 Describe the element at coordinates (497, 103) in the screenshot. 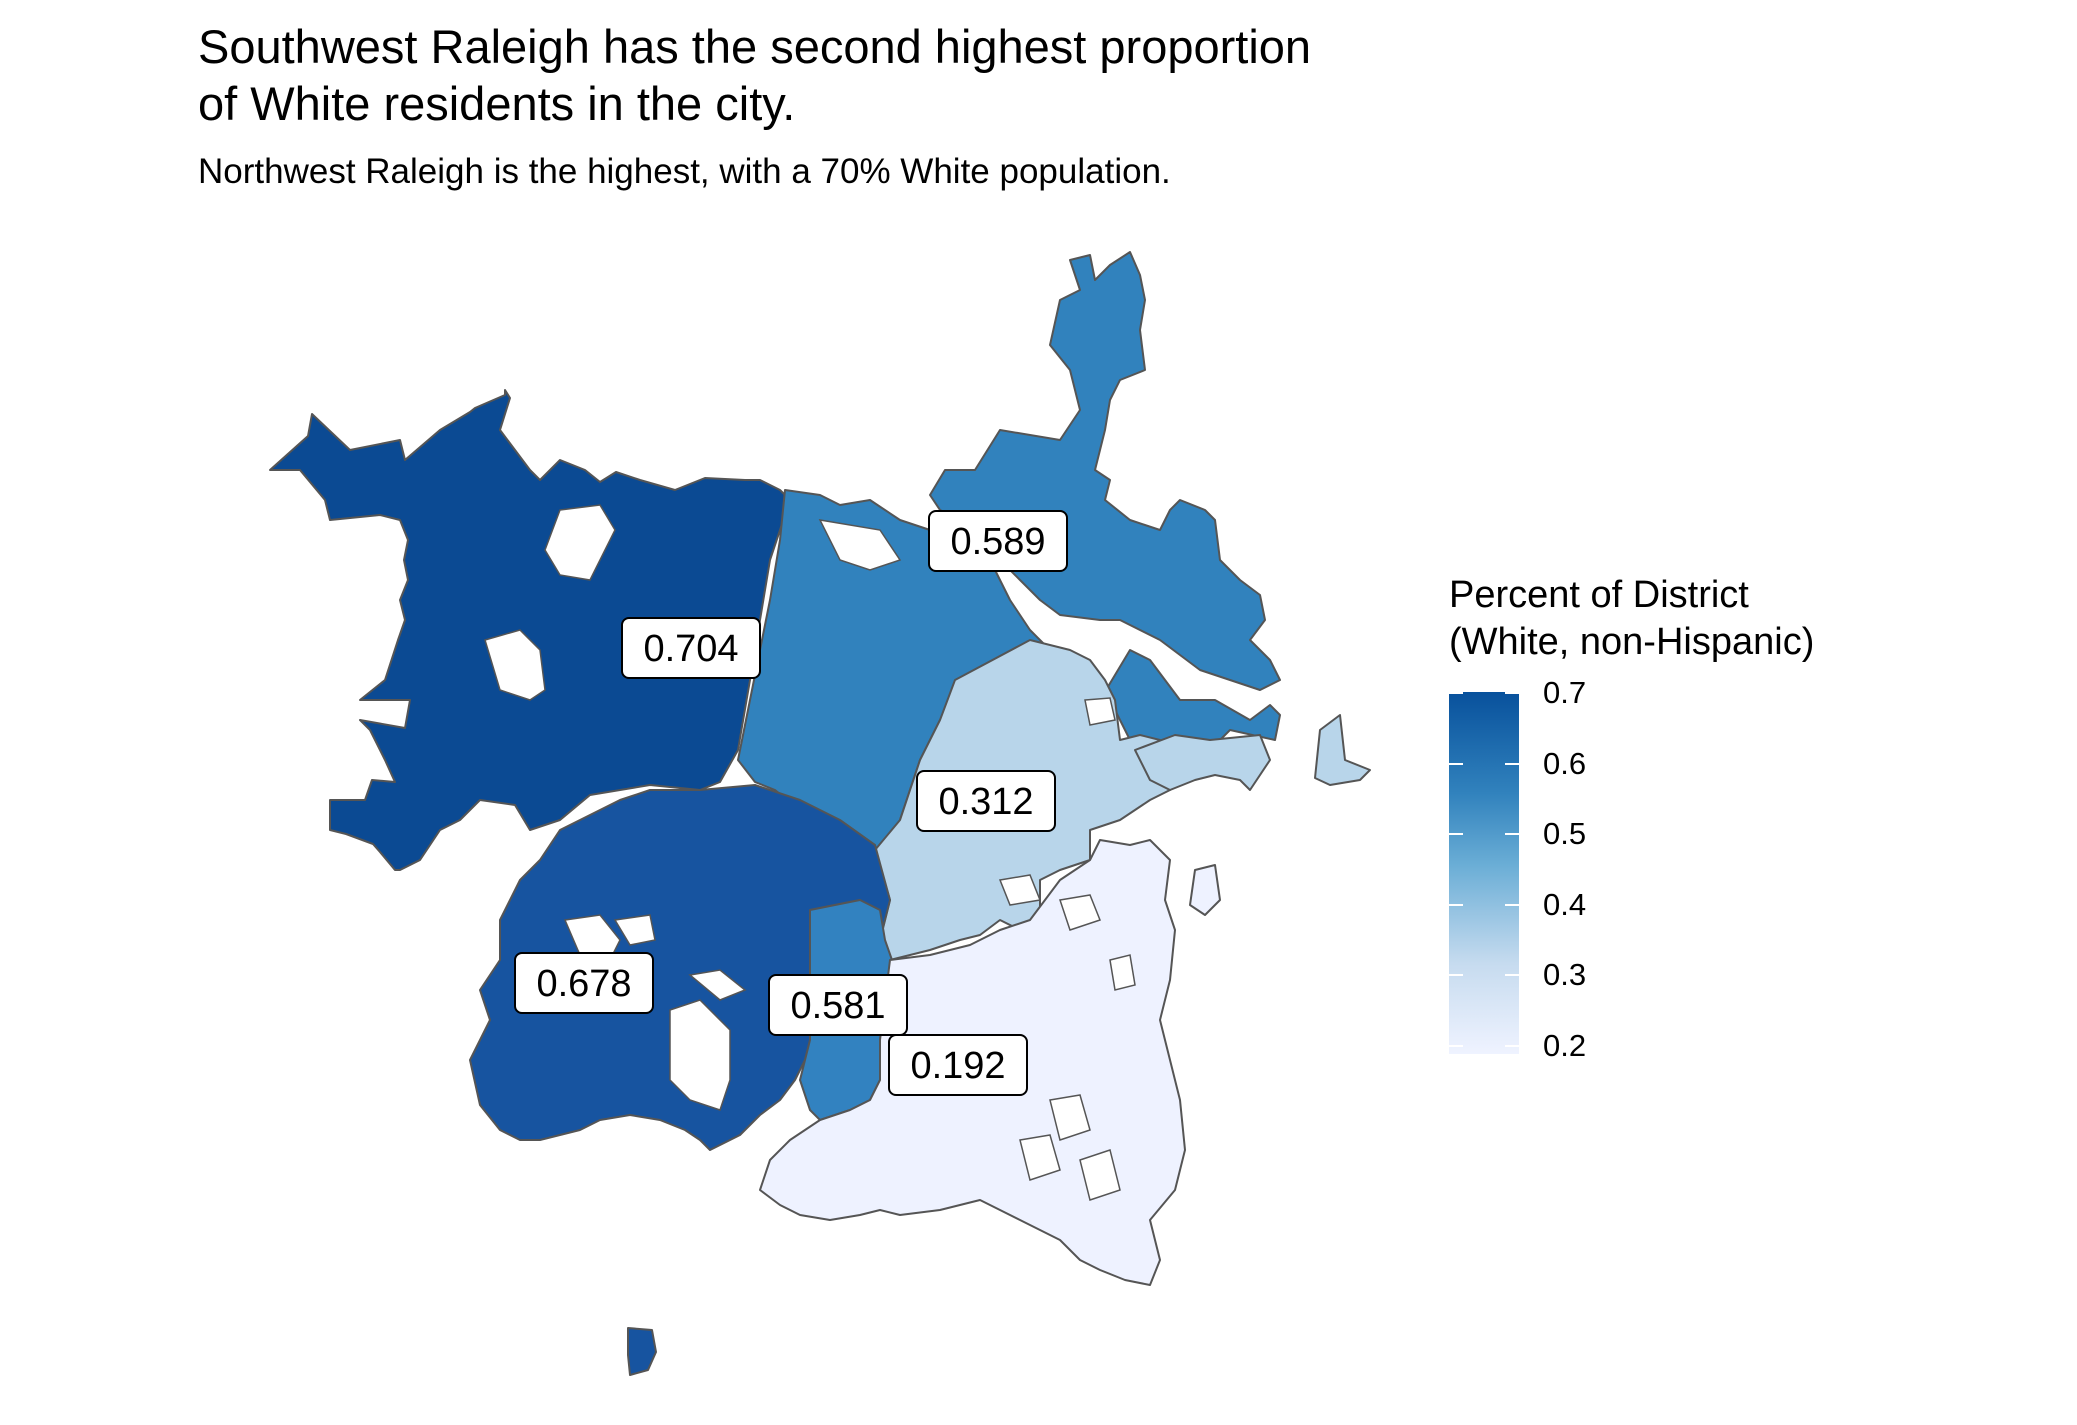

I see `title-line-2: of White residents in the city.` at that location.